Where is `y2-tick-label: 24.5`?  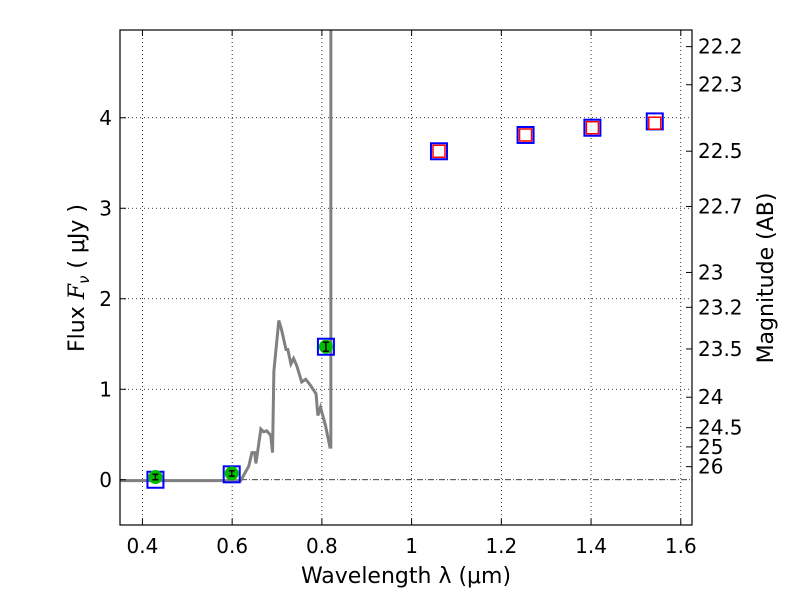 y2-tick-label: 24.5 is located at coordinates (720, 428).